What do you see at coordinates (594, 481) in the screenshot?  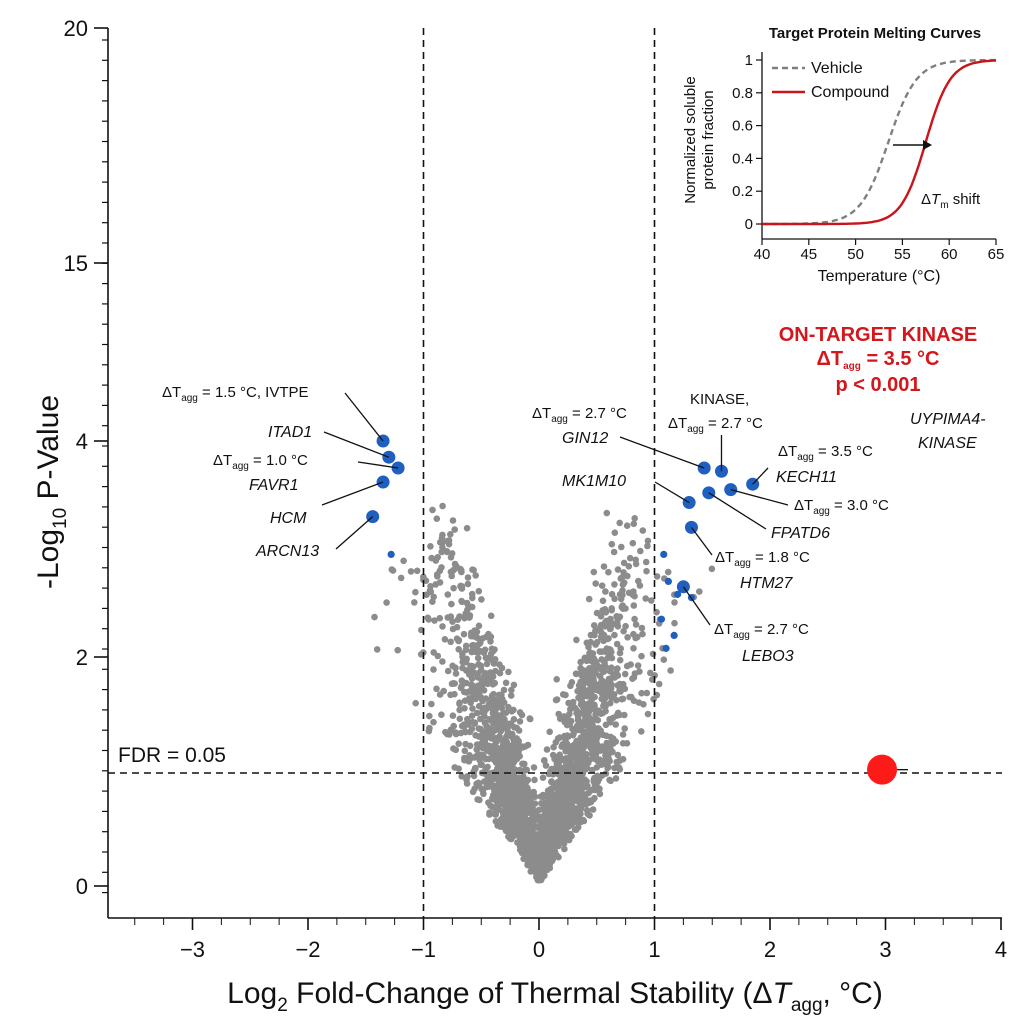 I see `gene-label: MK1M10` at bounding box center [594, 481].